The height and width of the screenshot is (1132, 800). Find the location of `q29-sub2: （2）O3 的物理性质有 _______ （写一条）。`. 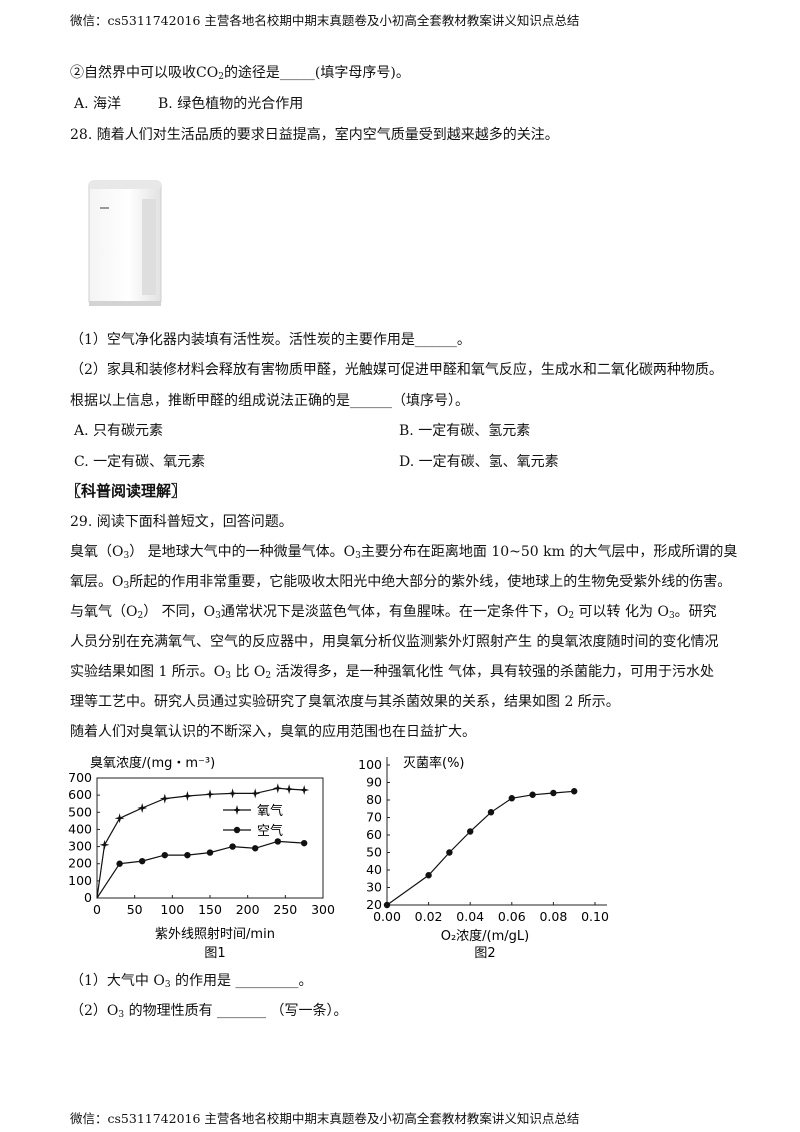

q29-sub2: （2）O3 的物理性质有 _______ （写一条）。 is located at coordinates (209, 1011).